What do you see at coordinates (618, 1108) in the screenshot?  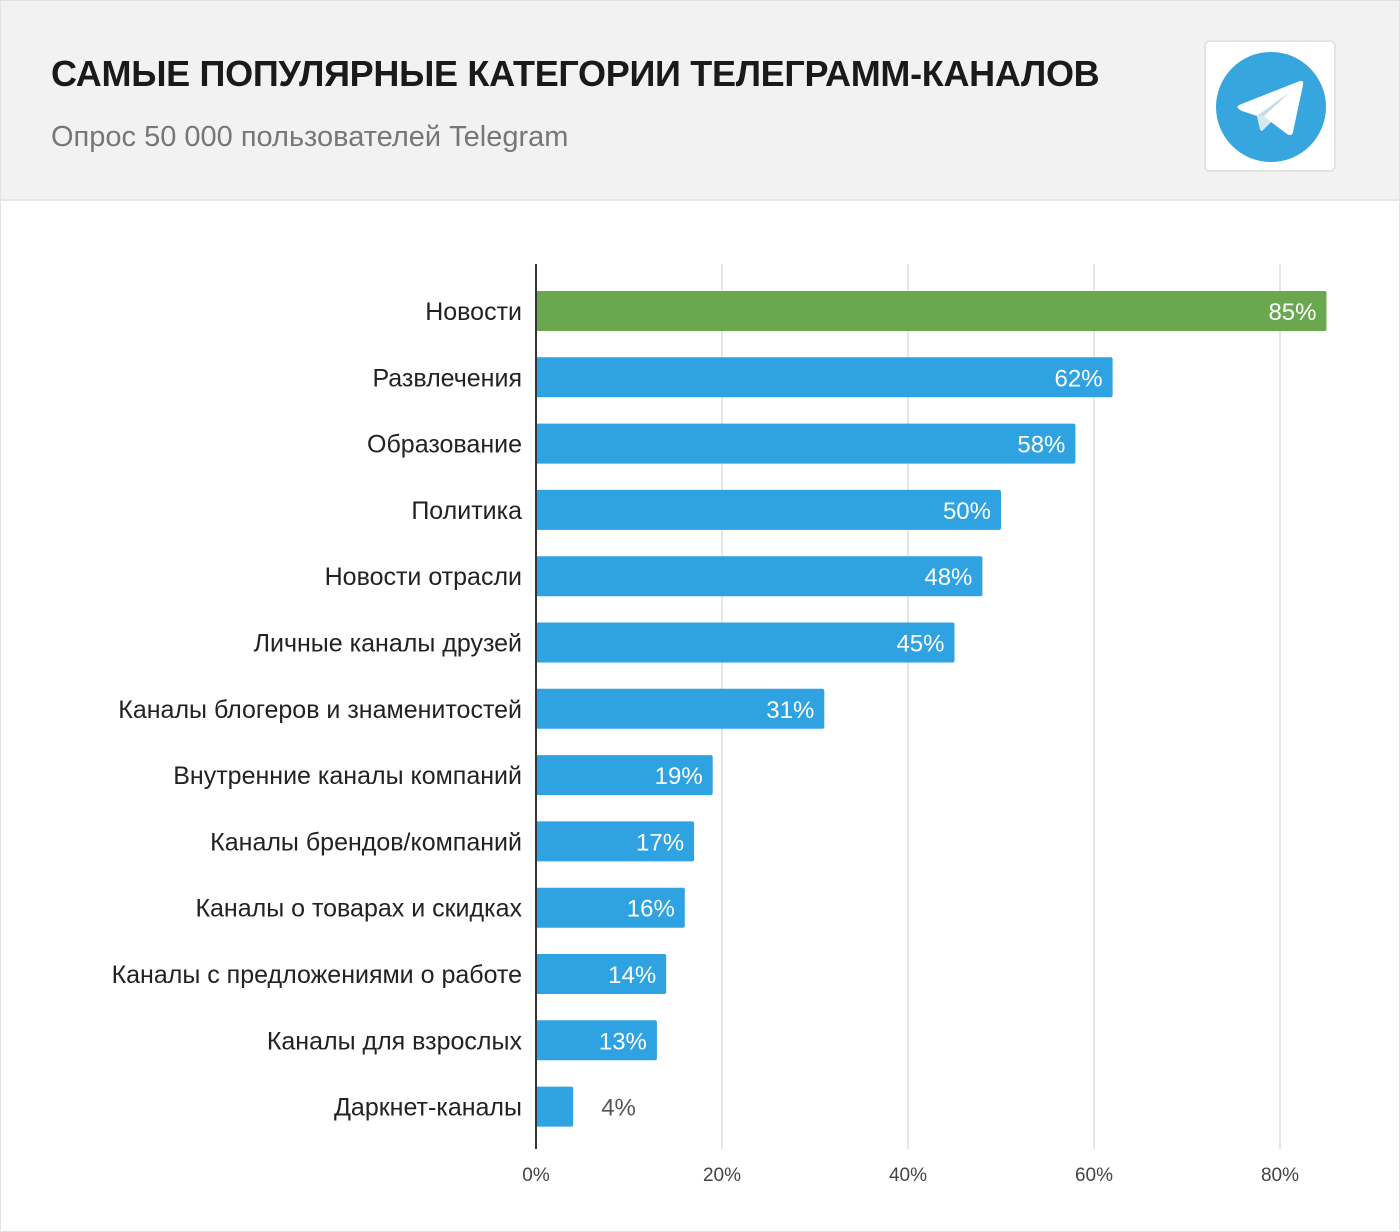 I see `value-label-13: 4%` at bounding box center [618, 1108].